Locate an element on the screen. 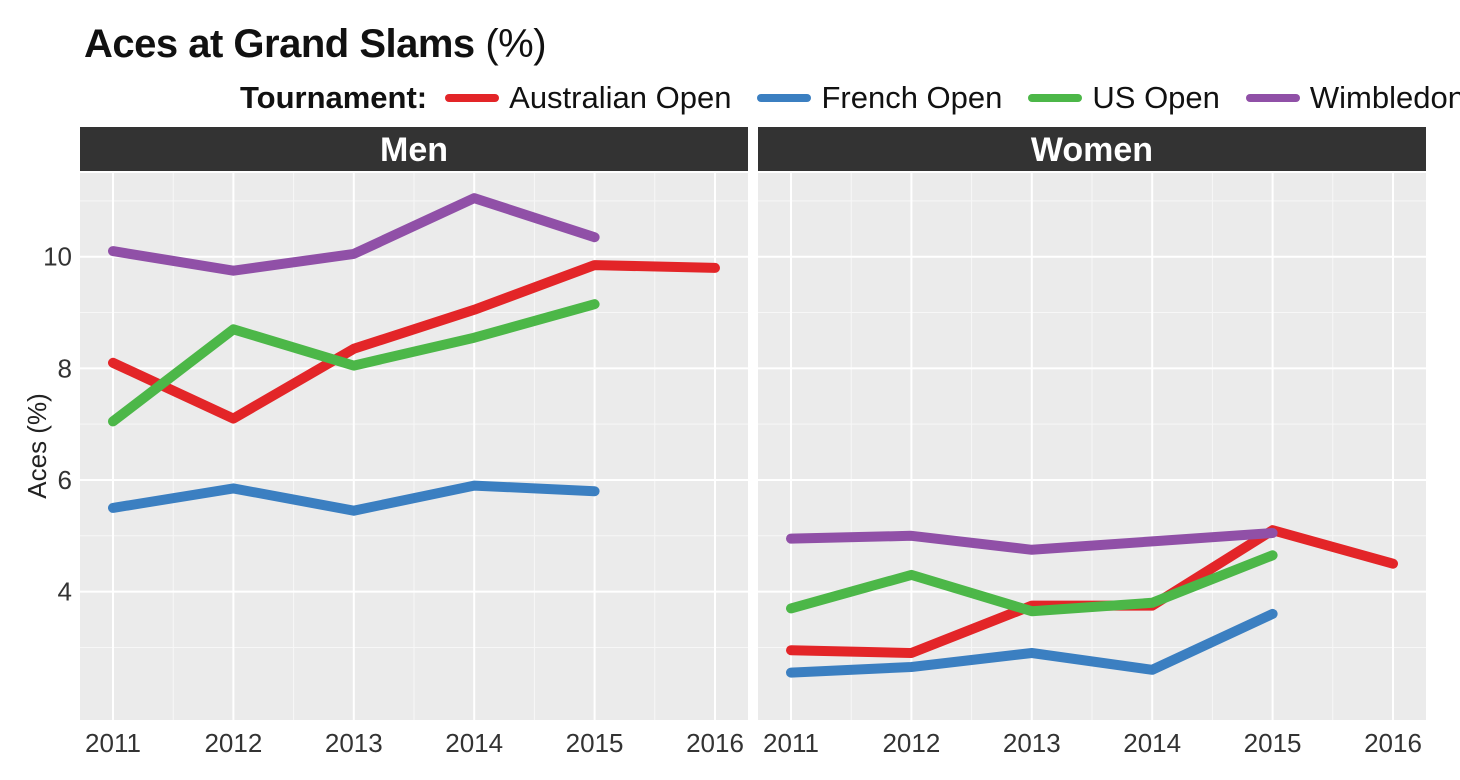 The width and height of the screenshot is (1460, 780). y-tick-label: 10 is located at coordinates (57, 257).